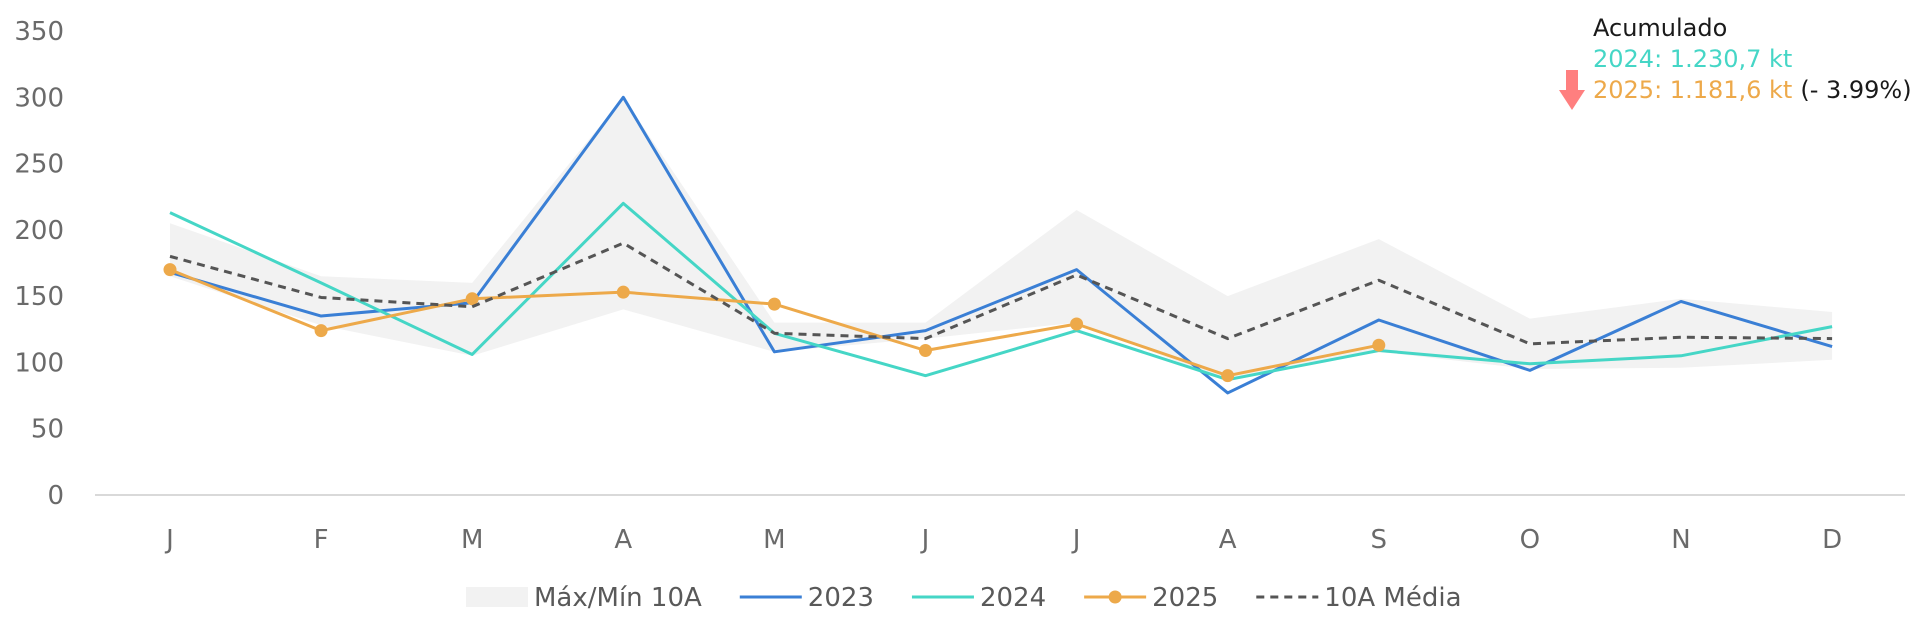 This screenshot has height=632, width=1920. What do you see at coordinates (1013, 598) in the screenshot?
I see `legend-label: 2024` at bounding box center [1013, 598].